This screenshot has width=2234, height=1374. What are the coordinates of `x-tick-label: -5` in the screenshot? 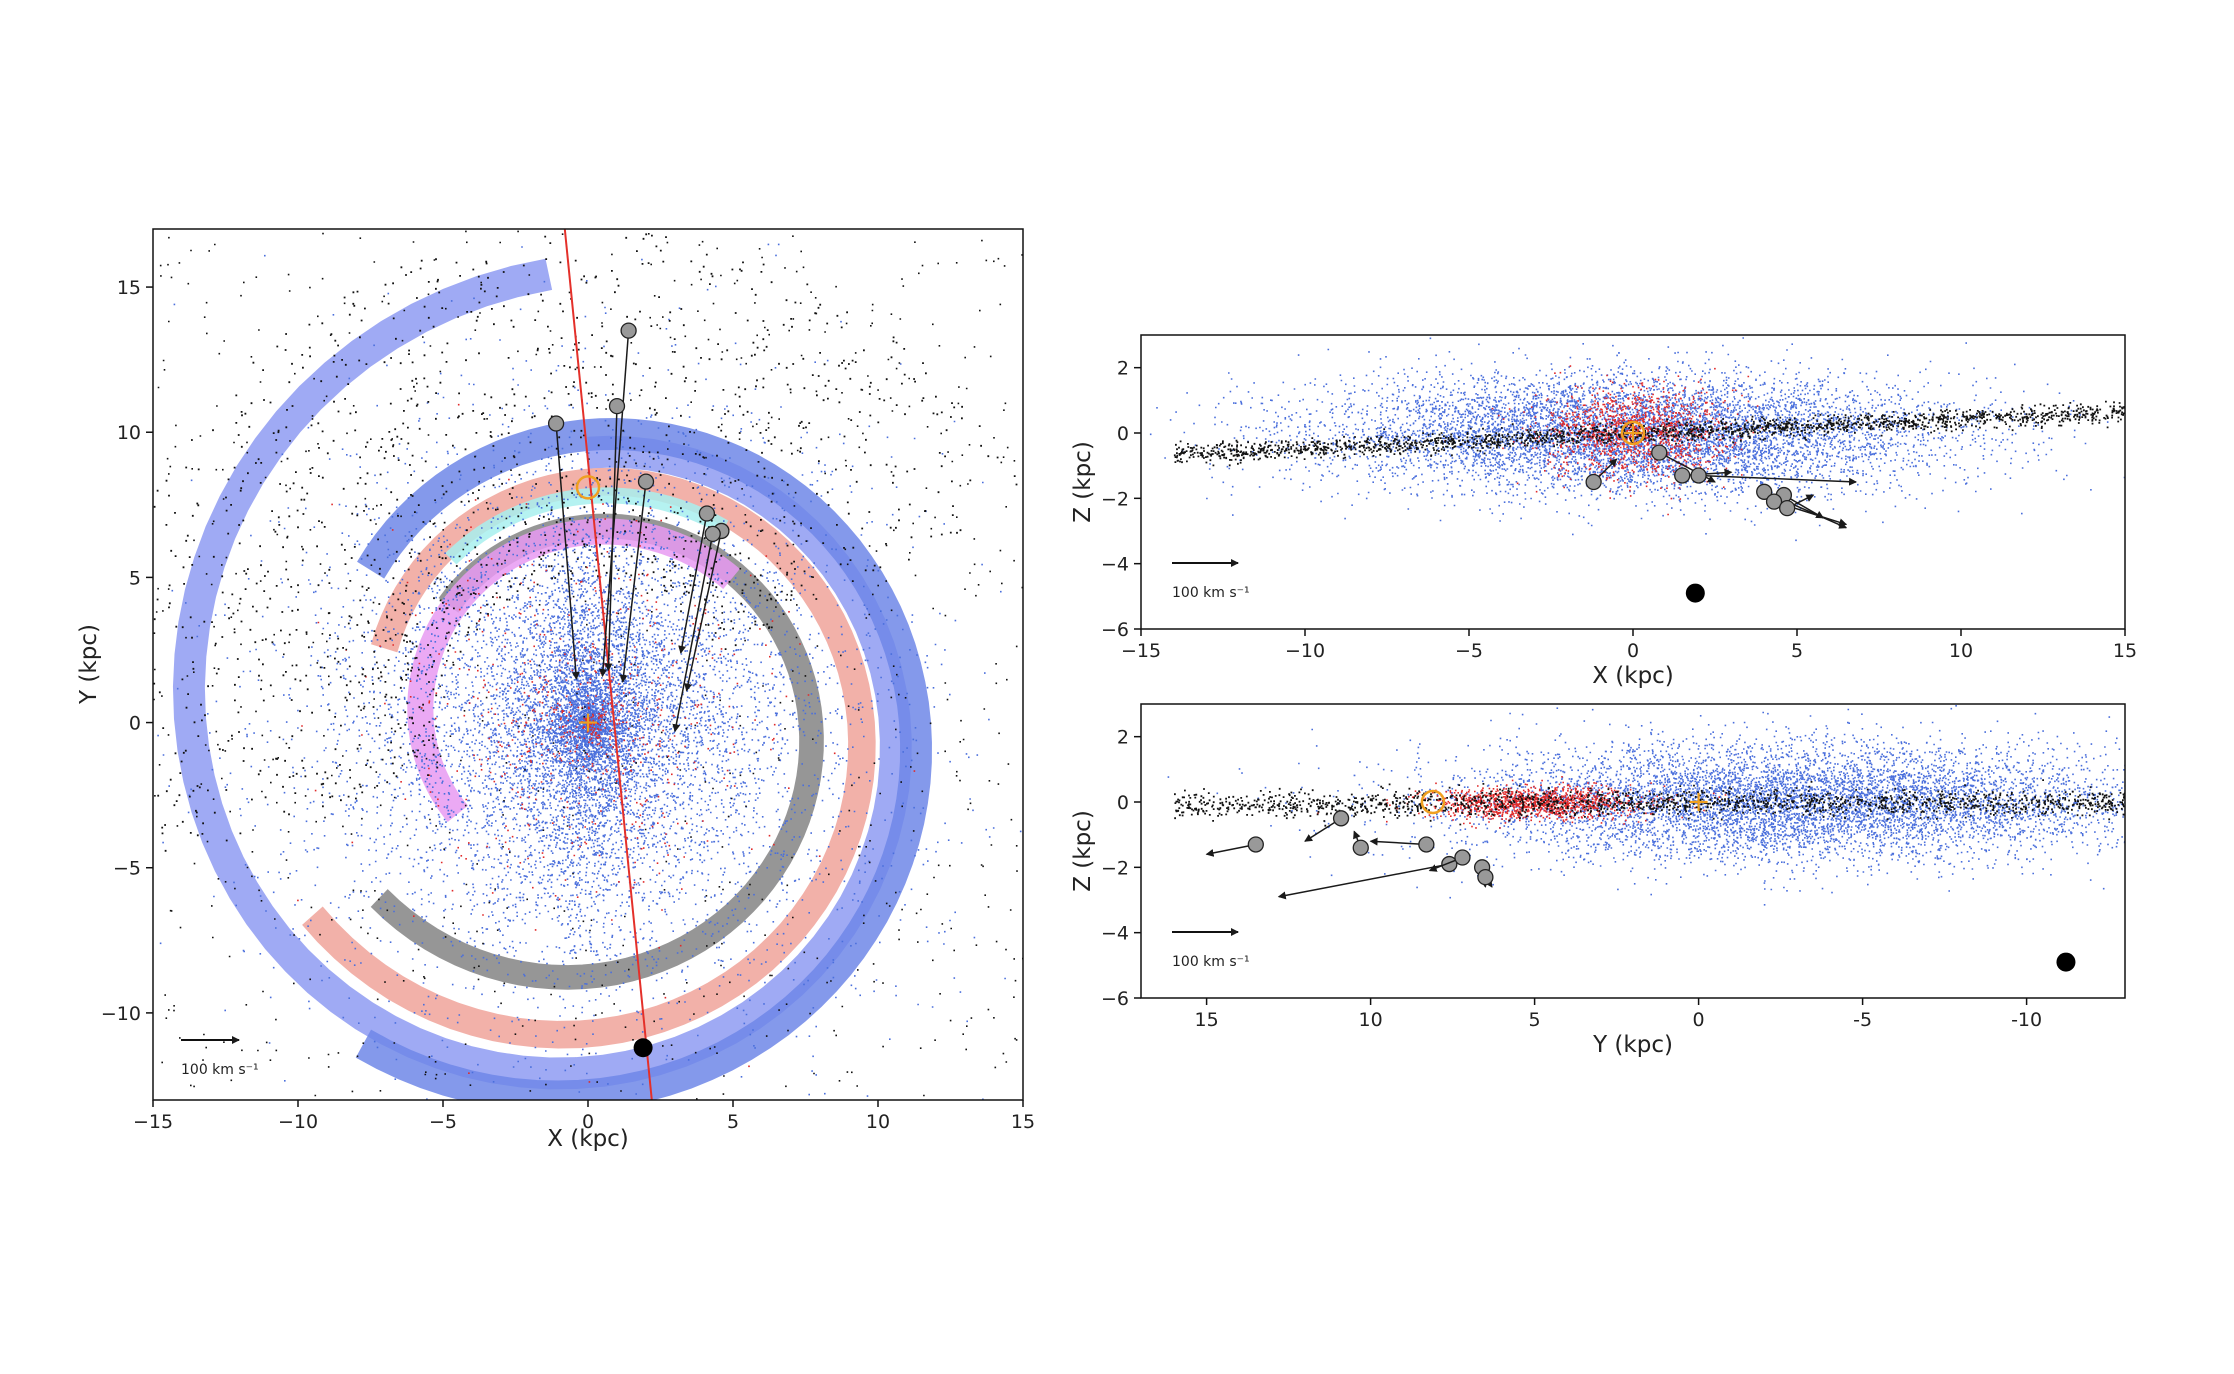 It's located at (1862, 1020).